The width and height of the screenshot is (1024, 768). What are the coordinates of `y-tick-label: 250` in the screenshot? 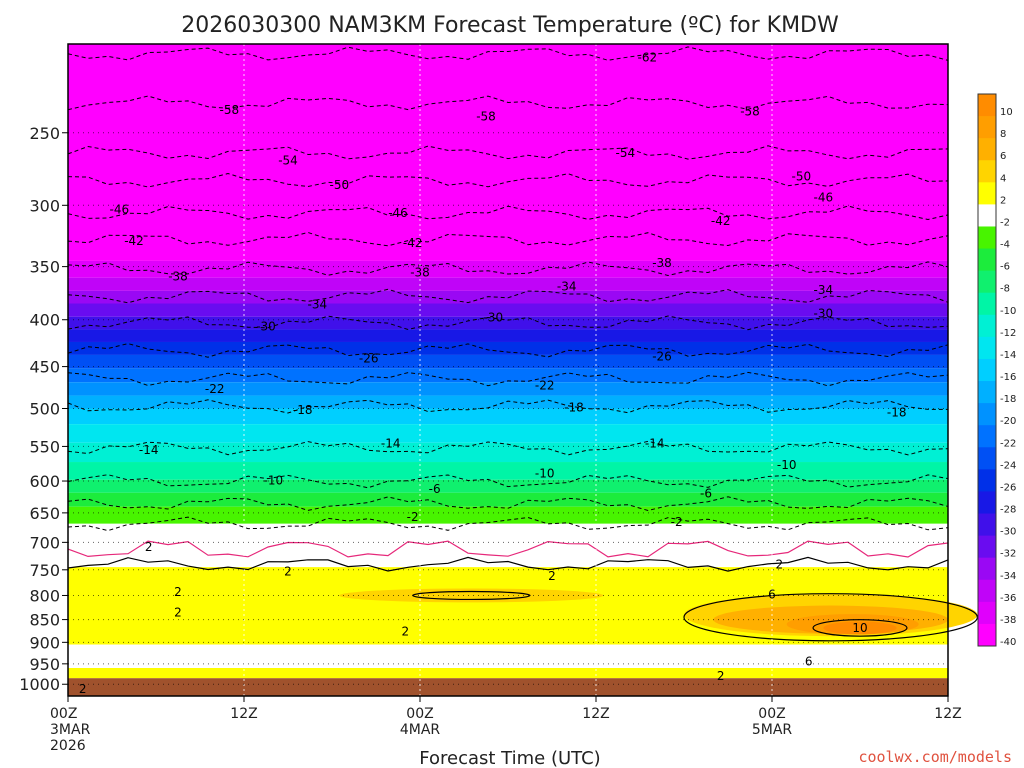 It's located at (44, 133).